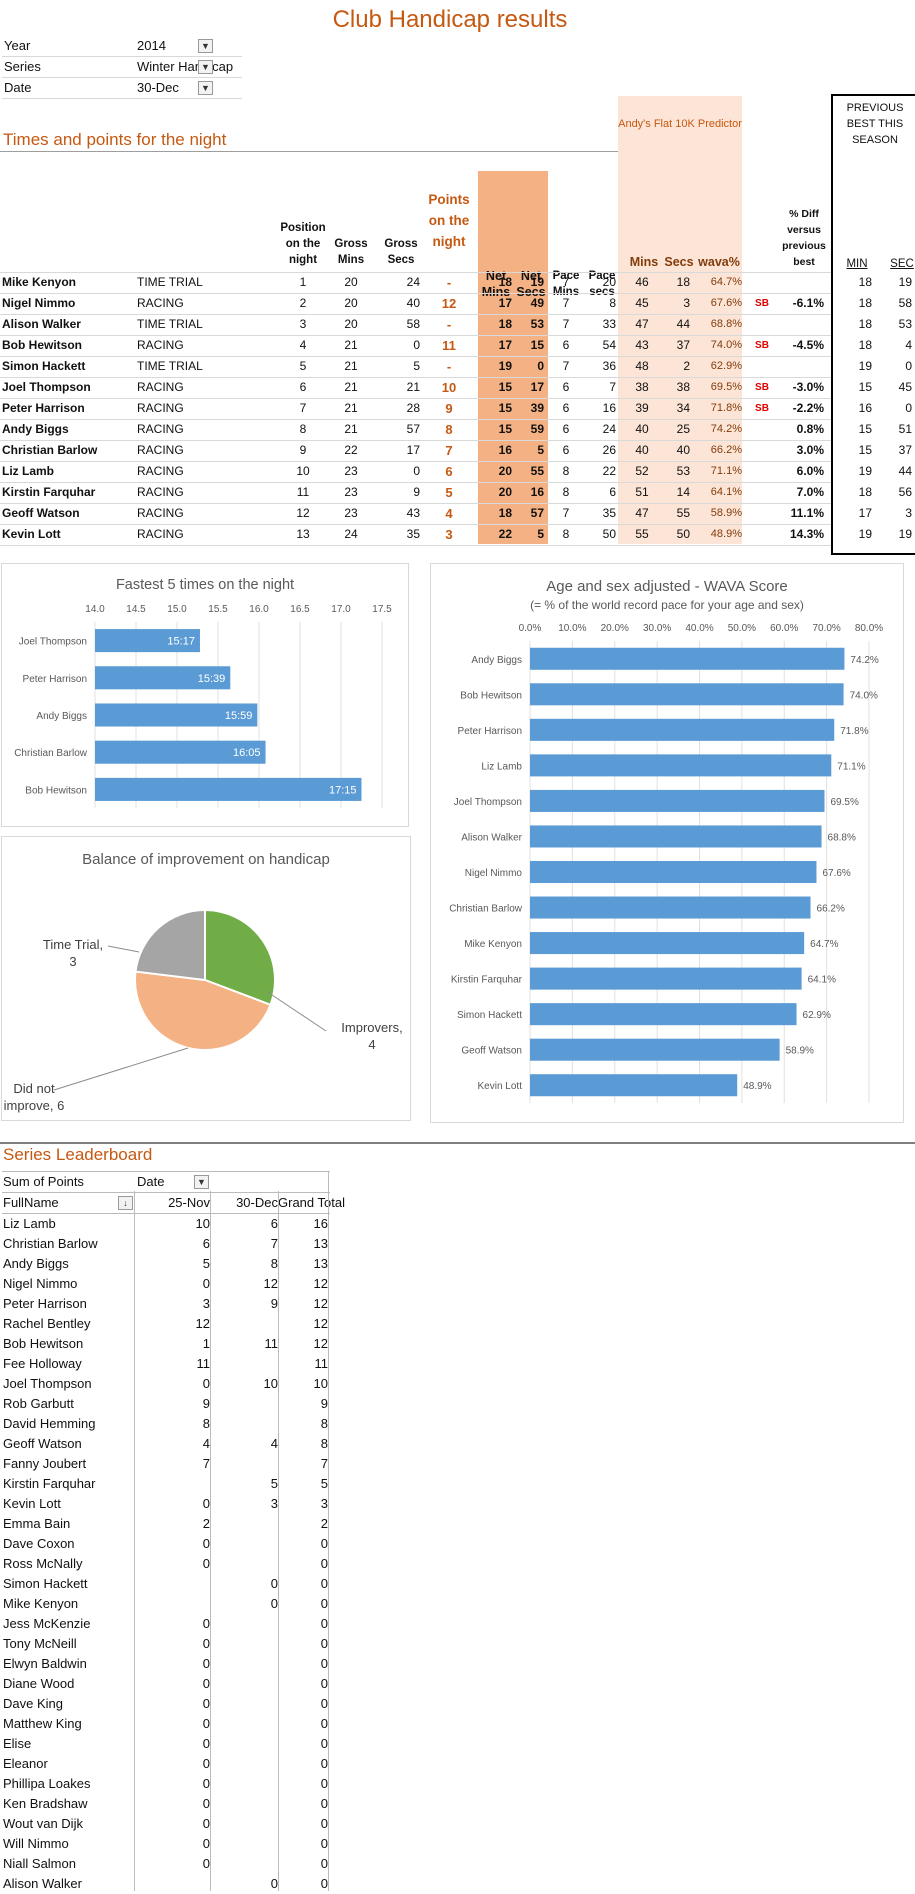 This screenshot has width=915, height=1894. I want to click on result-best-sec: 4, so click(908, 345).